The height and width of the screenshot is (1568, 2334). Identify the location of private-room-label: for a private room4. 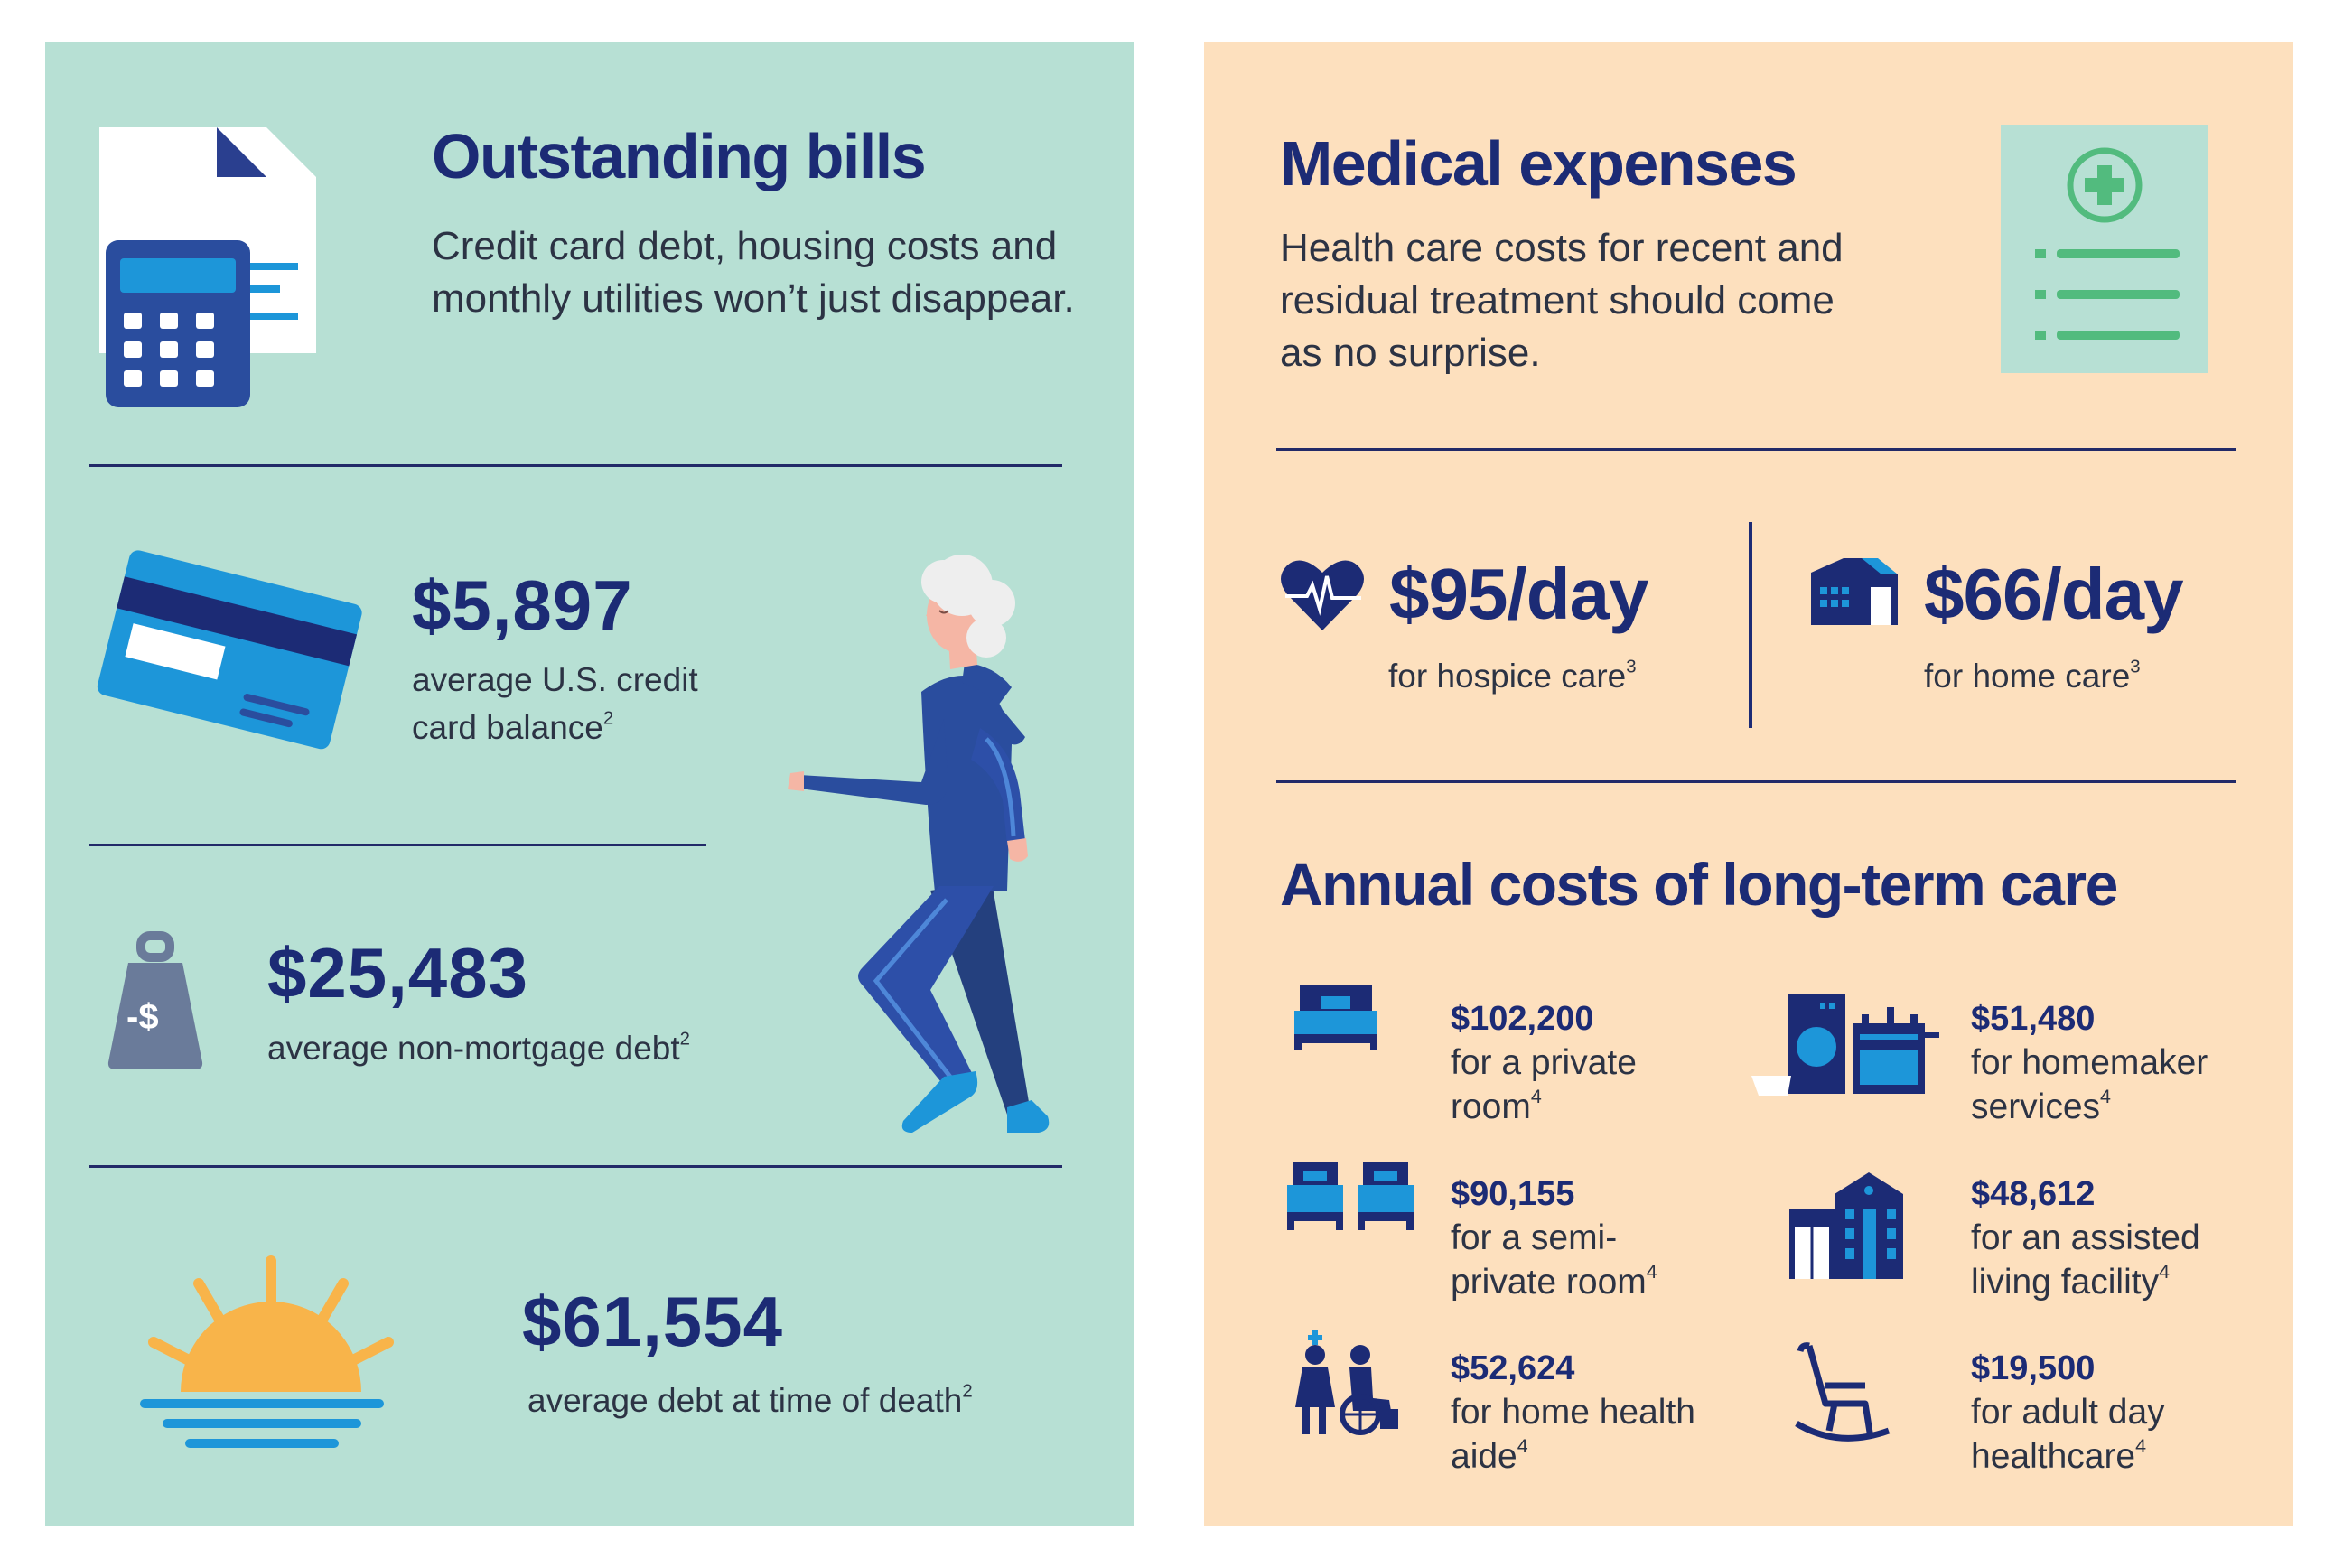
(1586, 1085).